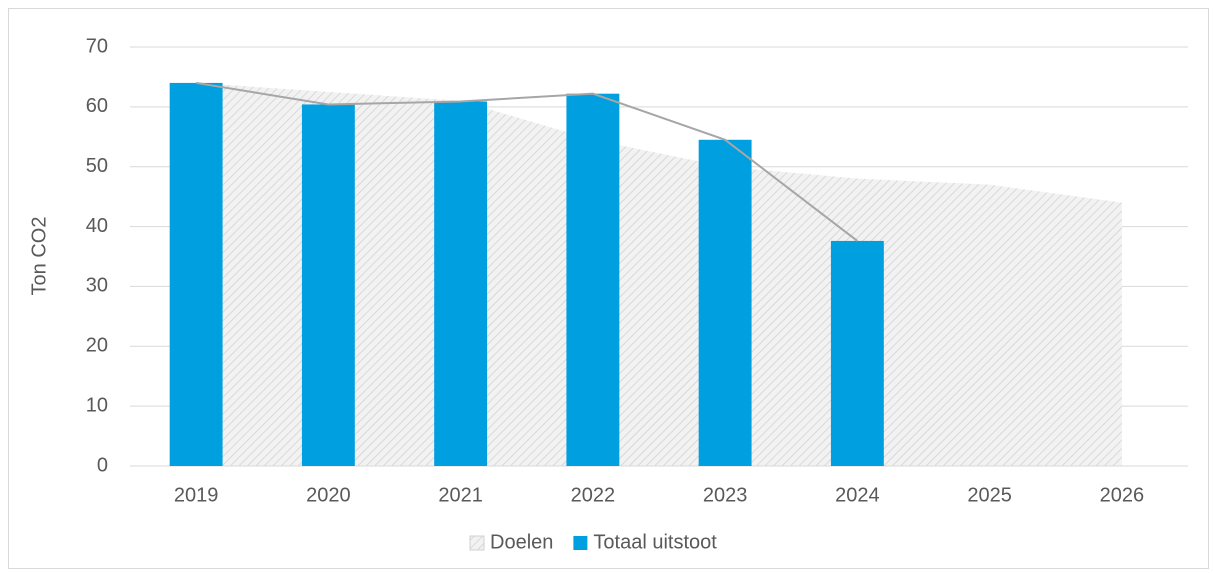 This screenshot has height=573, width=1214. Describe the element at coordinates (97, 346) in the screenshot. I see `y-tick-label: 20` at that location.